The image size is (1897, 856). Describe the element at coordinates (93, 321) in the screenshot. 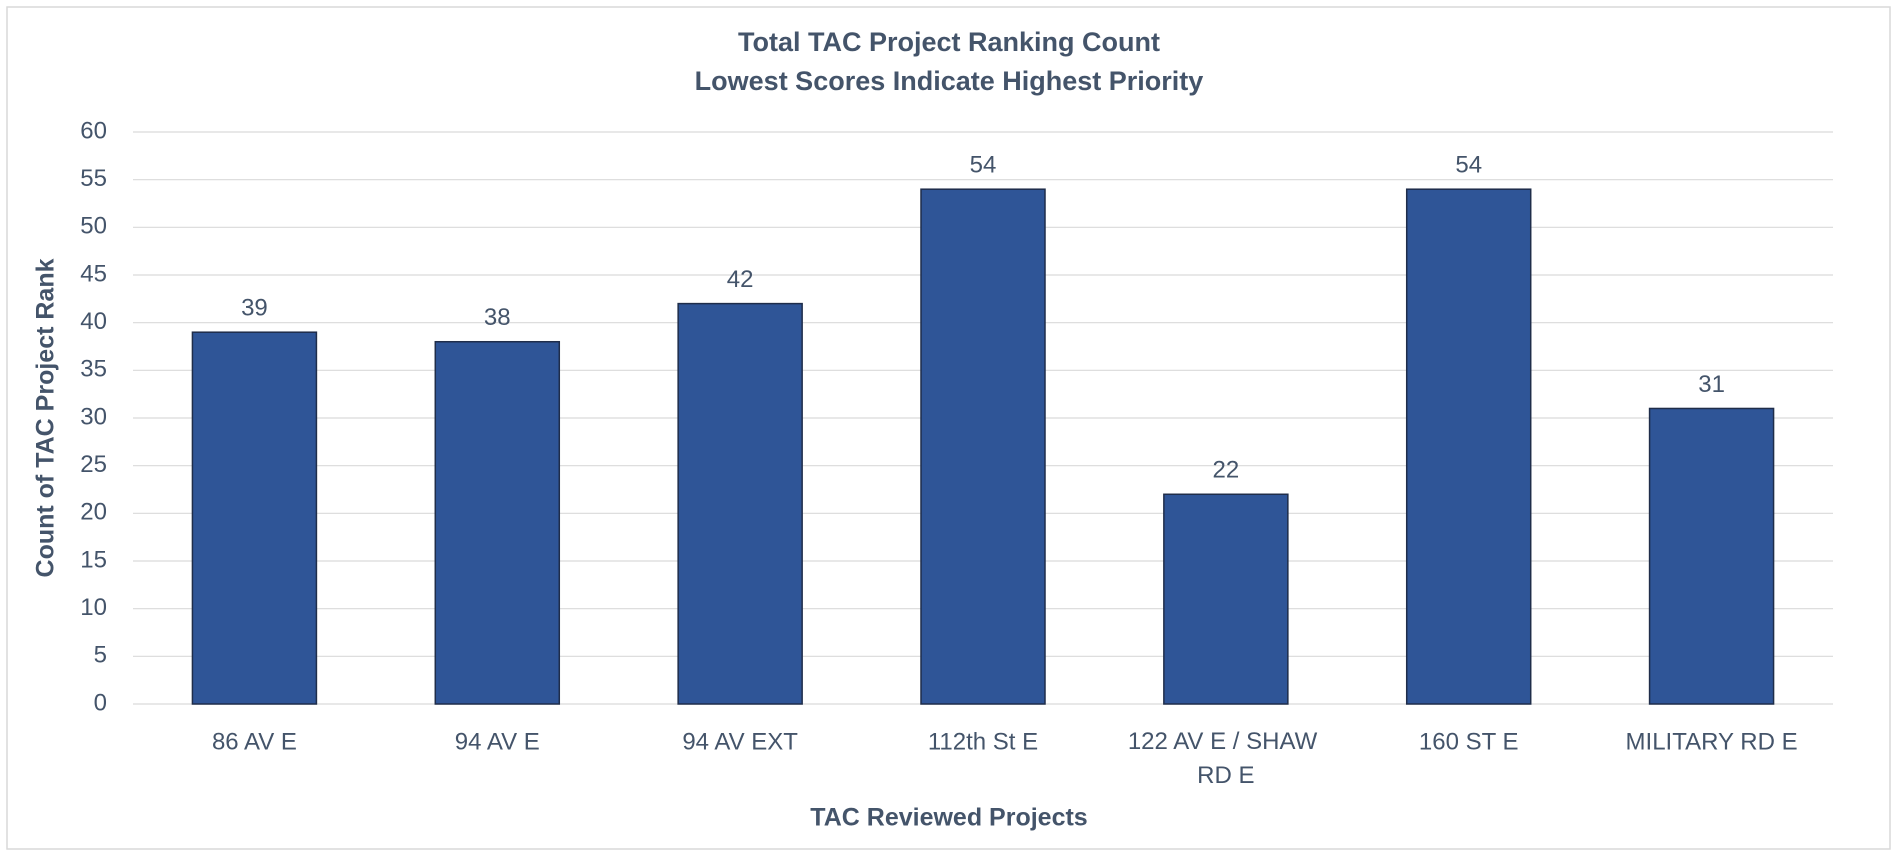

I see `y-tick-label: 40` at that location.